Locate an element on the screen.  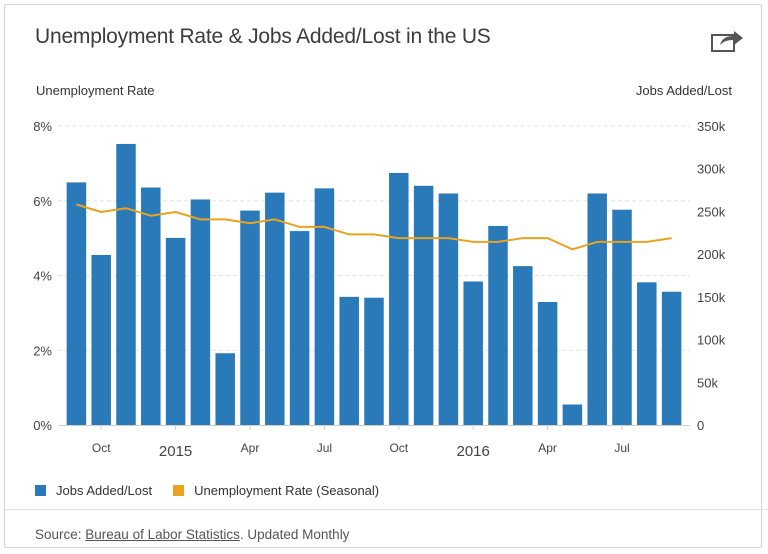
right-tick-label: 350k is located at coordinates (711, 126).